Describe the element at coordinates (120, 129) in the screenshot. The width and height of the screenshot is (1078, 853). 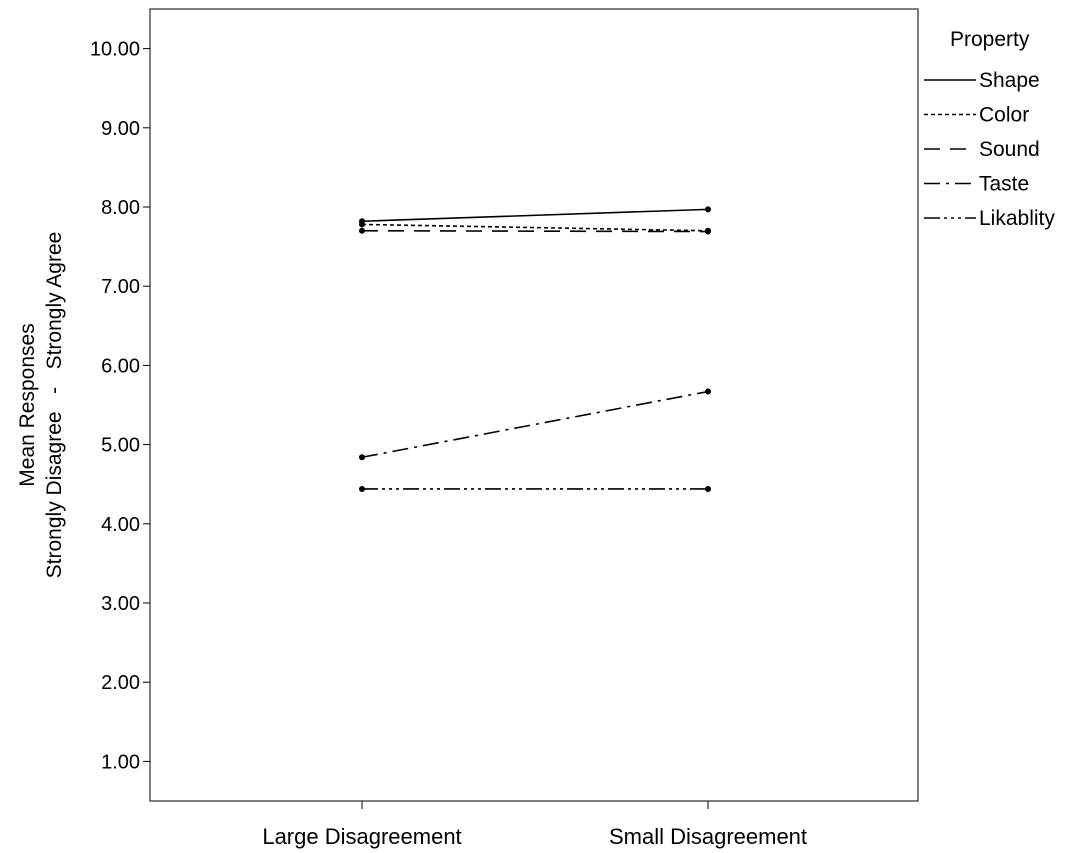
I see `y-tick-label: 9.00` at that location.